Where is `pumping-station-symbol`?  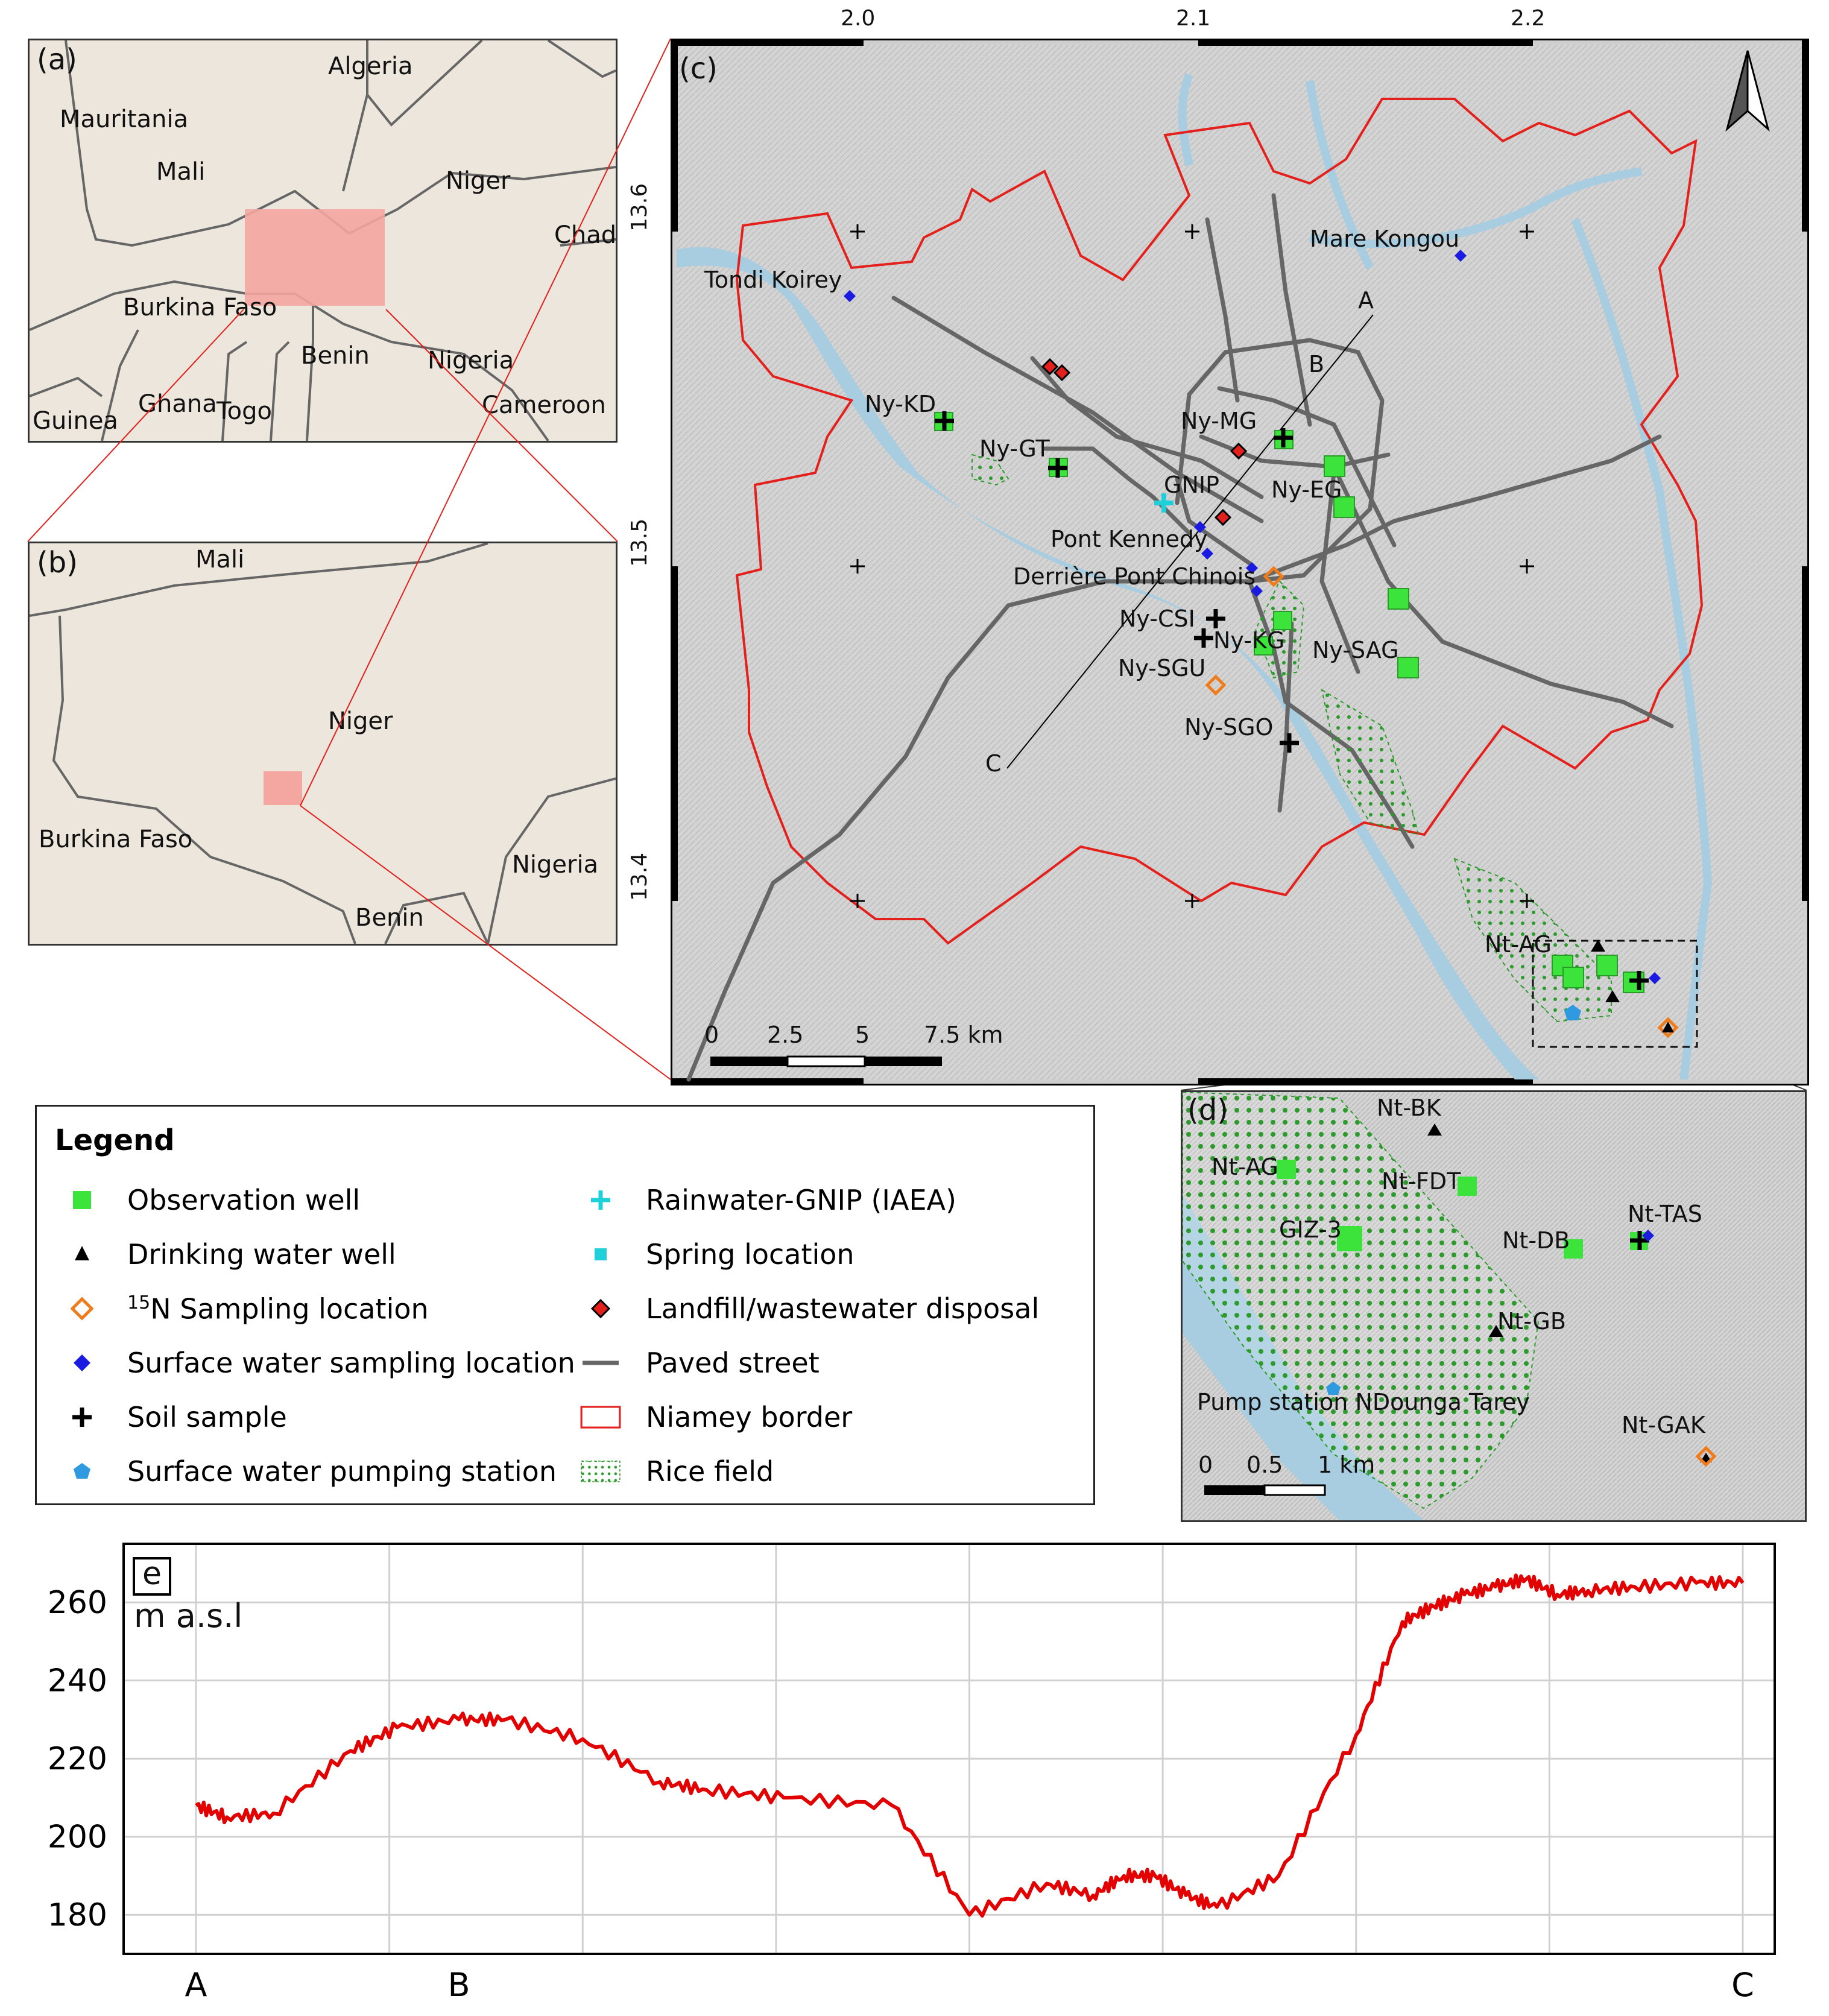
pumping-station-symbol is located at coordinates (82, 1471).